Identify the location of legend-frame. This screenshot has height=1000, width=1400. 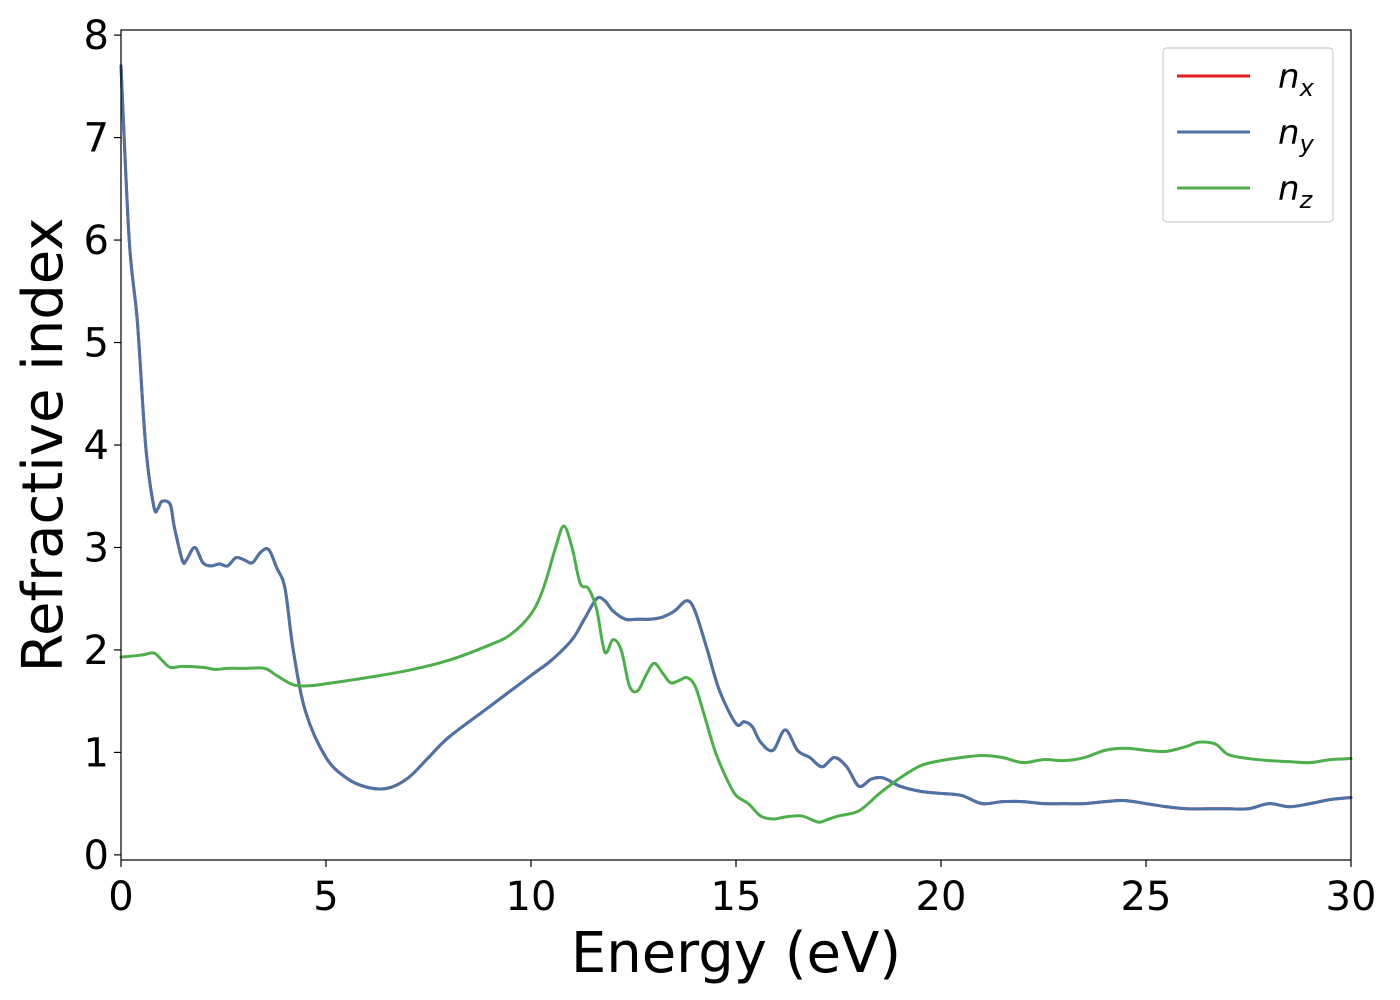
(1248, 135).